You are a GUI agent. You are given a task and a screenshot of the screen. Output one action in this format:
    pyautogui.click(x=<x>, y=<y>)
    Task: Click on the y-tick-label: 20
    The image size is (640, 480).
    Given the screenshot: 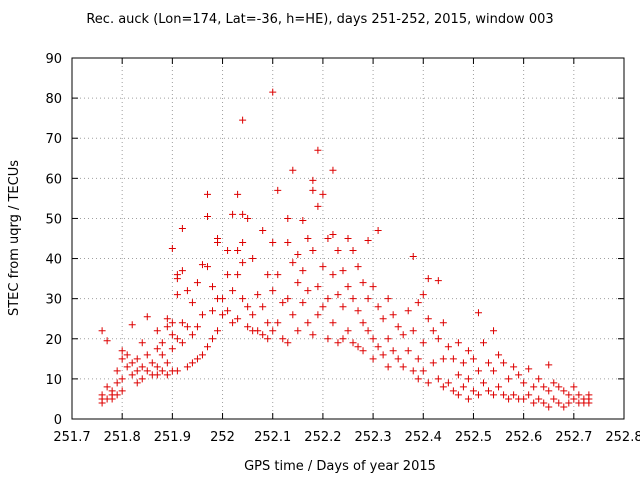 What is the action you would take?
    pyautogui.click(x=53, y=340)
    